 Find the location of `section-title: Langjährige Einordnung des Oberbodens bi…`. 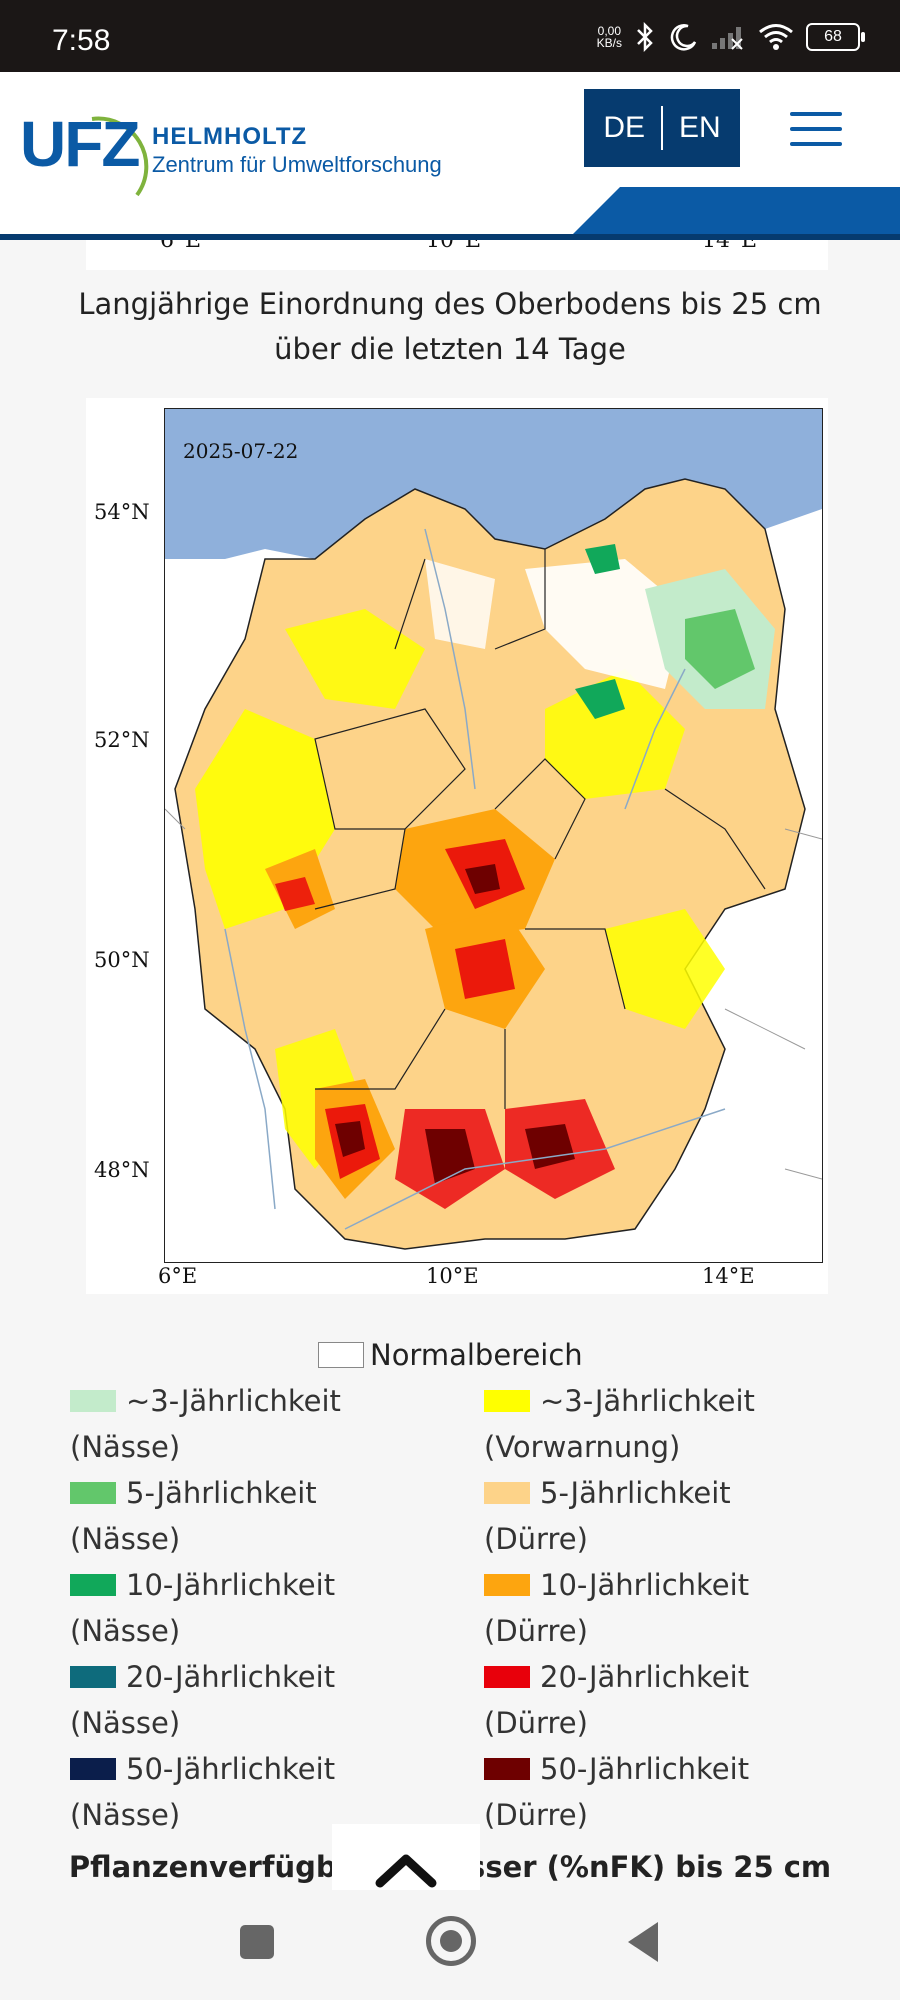

section-title: Langjährige Einordnung des Oberbodens bi… is located at coordinates (450, 326).